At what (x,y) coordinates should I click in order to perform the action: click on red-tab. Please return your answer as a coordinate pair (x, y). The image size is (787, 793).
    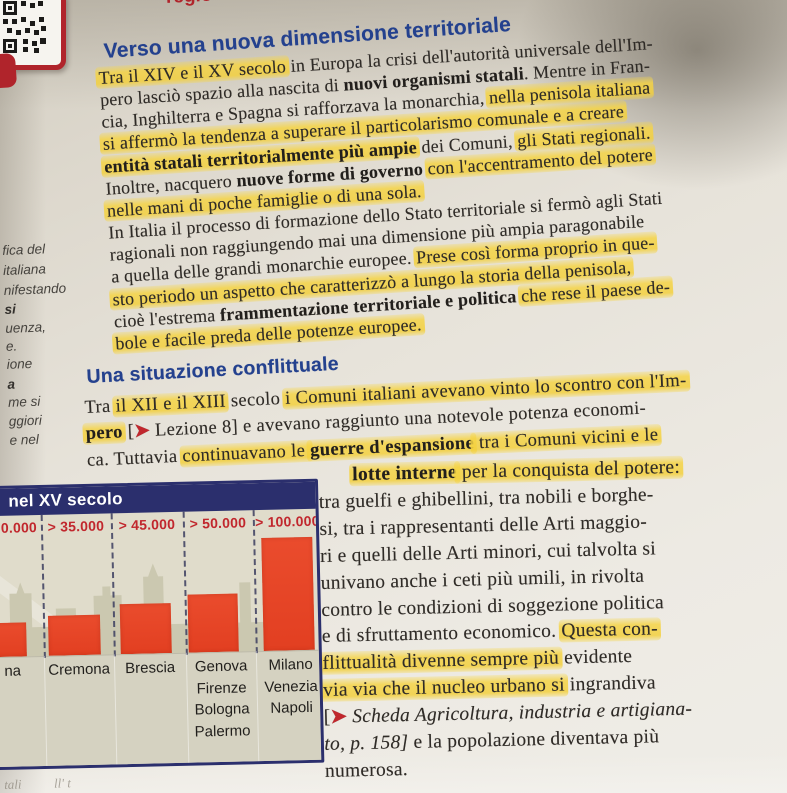
    Looking at the image, I should click on (9, 71).